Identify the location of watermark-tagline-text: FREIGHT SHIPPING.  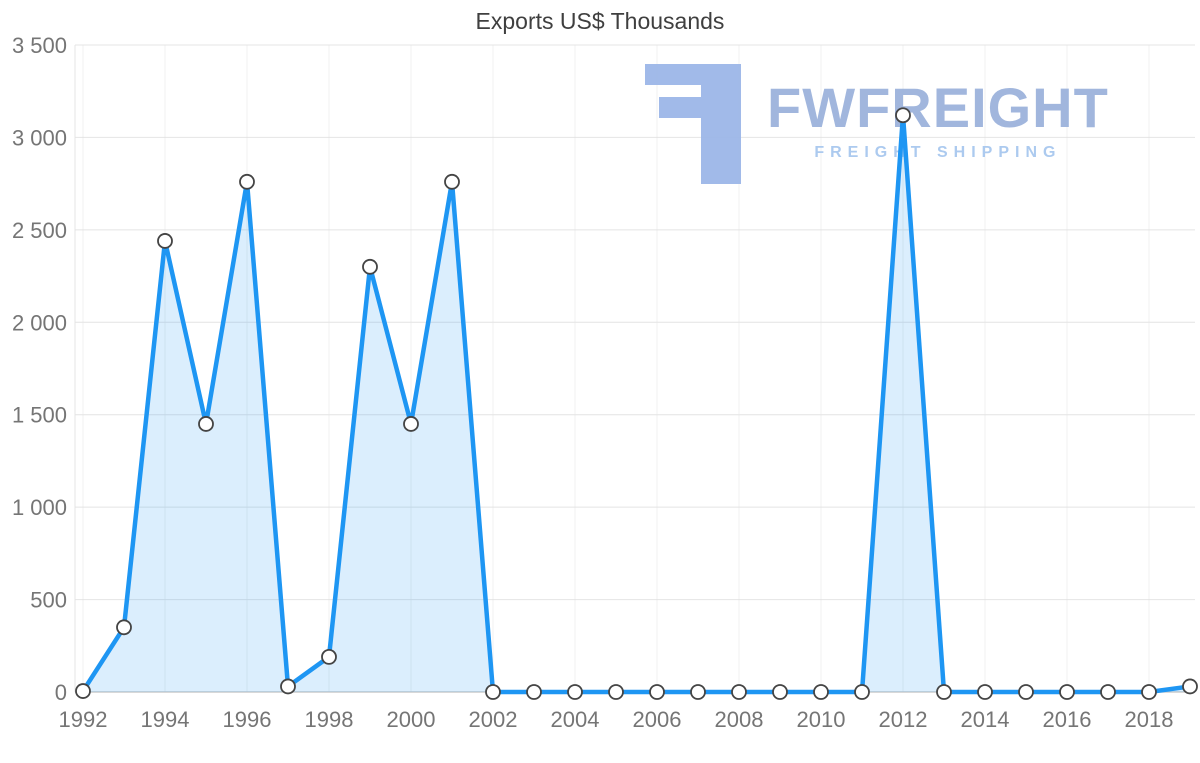
(938, 152).